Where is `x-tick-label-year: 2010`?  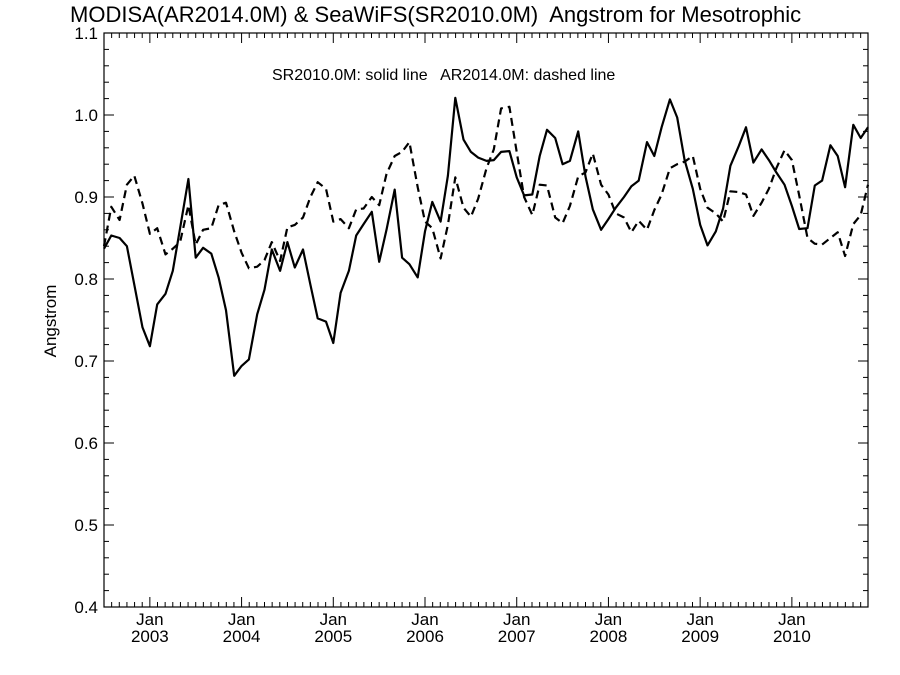
x-tick-label-year: 2010 is located at coordinates (792, 636).